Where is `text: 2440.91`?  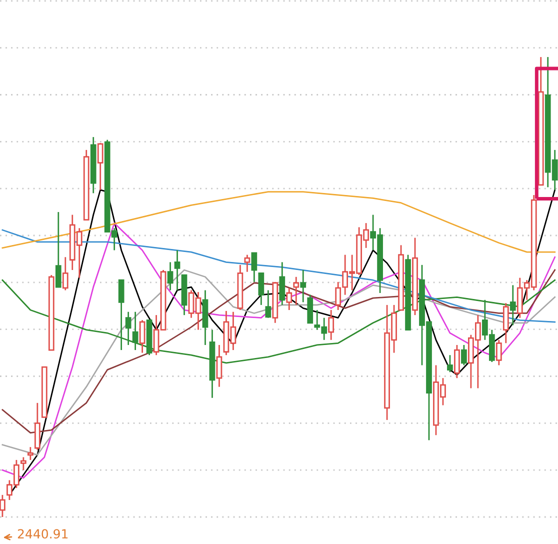 text: 2440.91 is located at coordinates (43, 534).